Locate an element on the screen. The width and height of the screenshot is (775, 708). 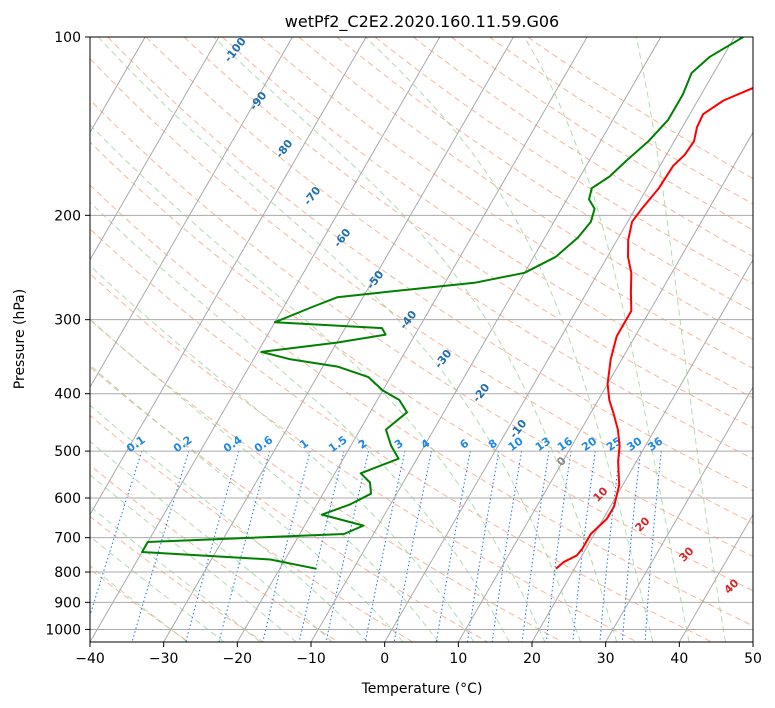
y-tick-label-1: 200 is located at coordinates (67, 216).